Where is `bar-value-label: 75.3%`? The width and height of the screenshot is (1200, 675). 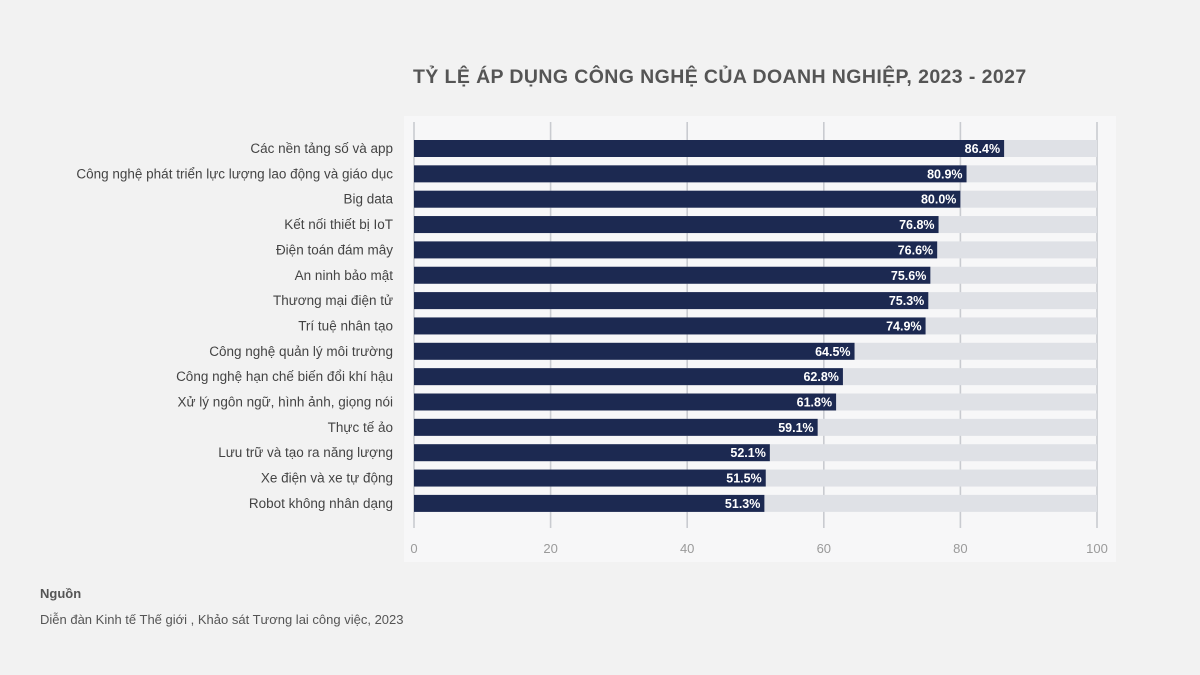 bar-value-label: 75.3% is located at coordinates (906, 301).